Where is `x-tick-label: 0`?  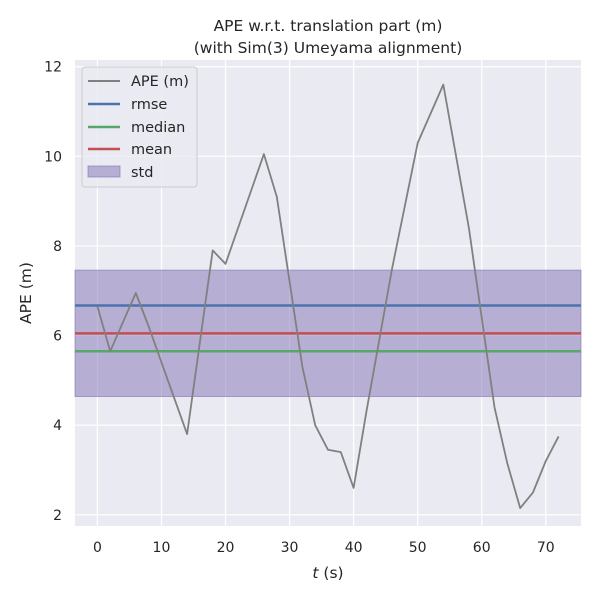 x-tick-label: 0 is located at coordinates (97, 548).